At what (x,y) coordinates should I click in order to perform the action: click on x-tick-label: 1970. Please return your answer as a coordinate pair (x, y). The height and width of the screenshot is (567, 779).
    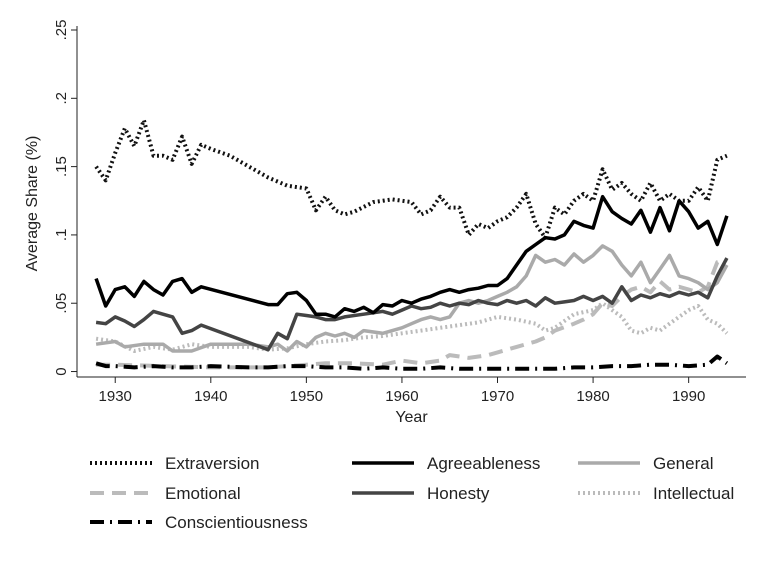
    Looking at the image, I should click on (497, 396).